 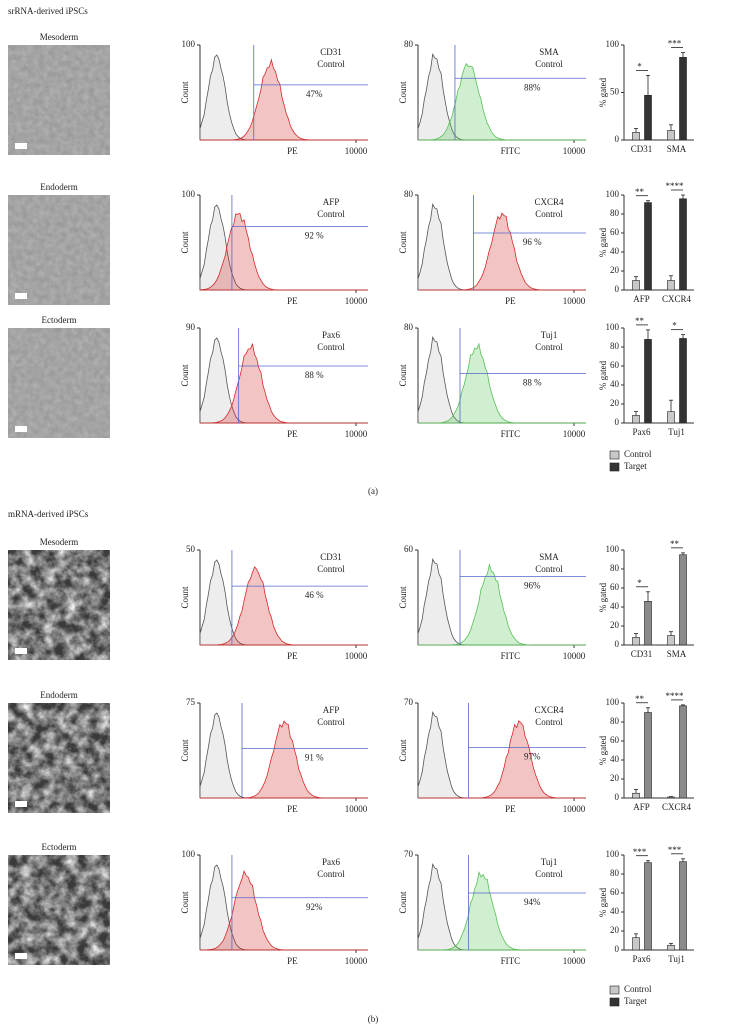 I want to click on y-tick-label: 50, so click(x=191, y=549).